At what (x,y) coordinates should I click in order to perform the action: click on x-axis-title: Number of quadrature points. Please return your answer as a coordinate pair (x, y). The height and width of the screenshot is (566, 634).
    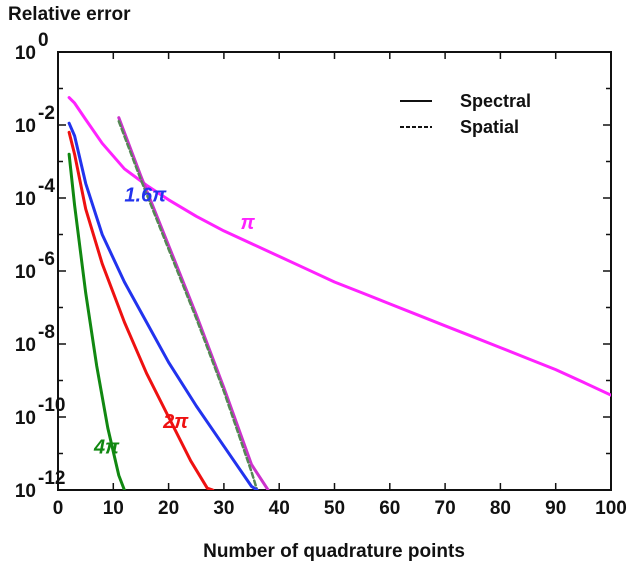
    Looking at the image, I should click on (334, 551).